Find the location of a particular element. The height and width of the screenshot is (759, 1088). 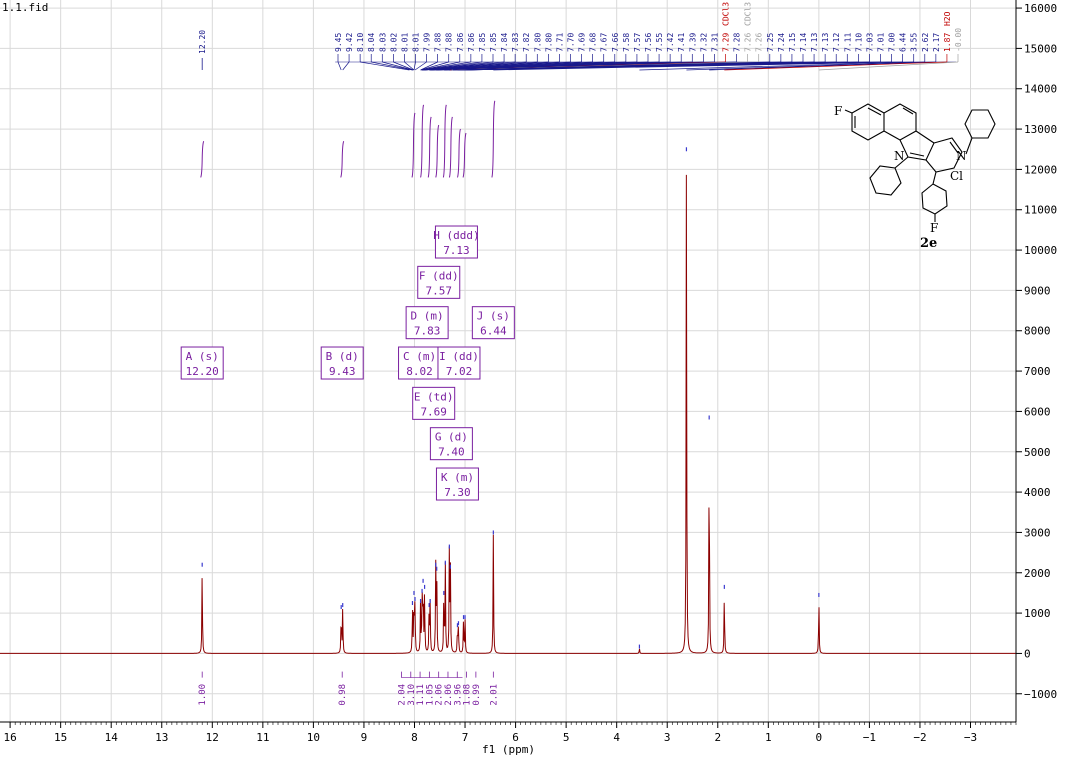

y-tick-label: −1000 is located at coordinates (1040, 694).